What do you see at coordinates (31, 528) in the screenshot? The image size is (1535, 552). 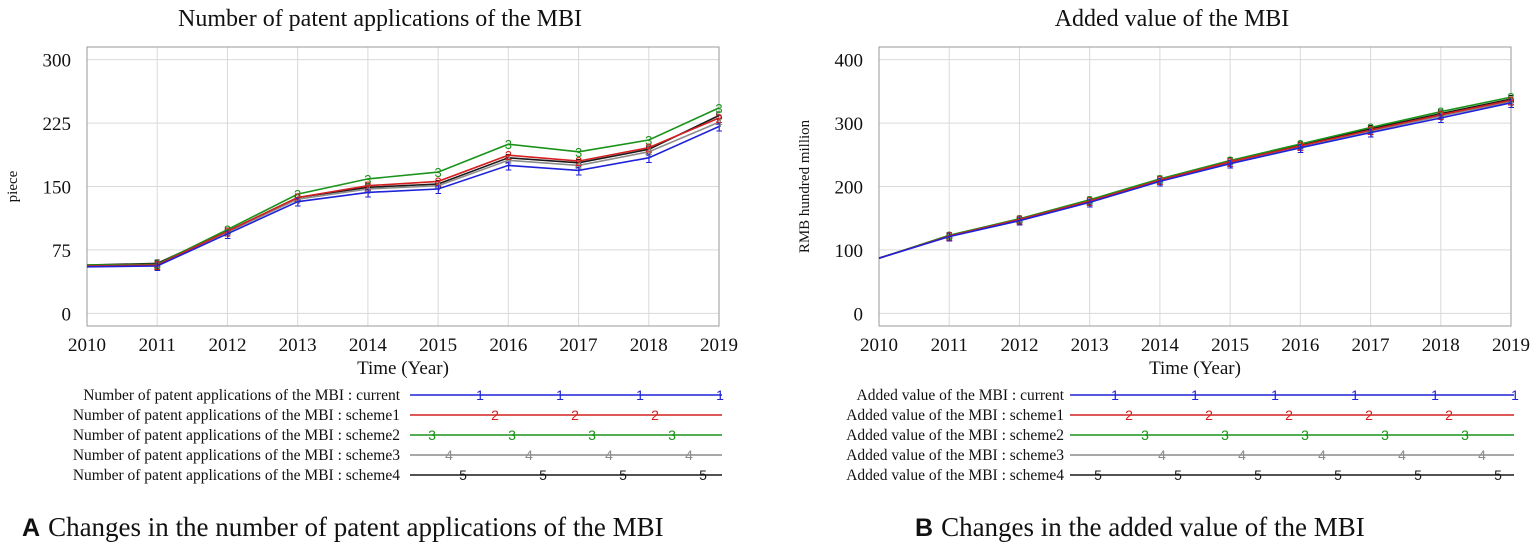 I see `caption-a-letter: A` at bounding box center [31, 528].